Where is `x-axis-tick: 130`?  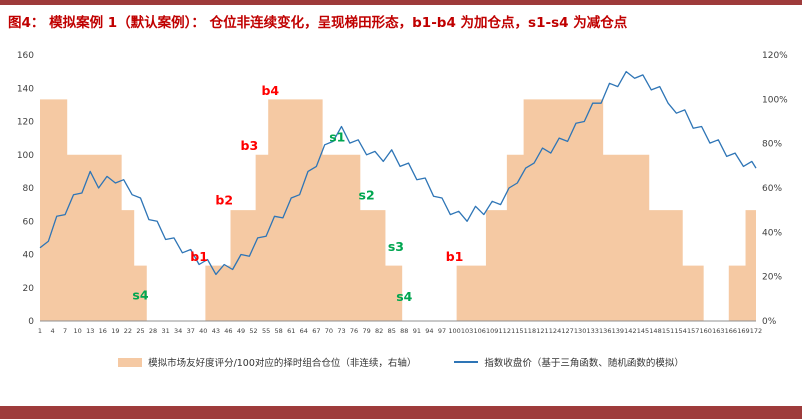 x-axis-tick: 130 is located at coordinates (580, 331).